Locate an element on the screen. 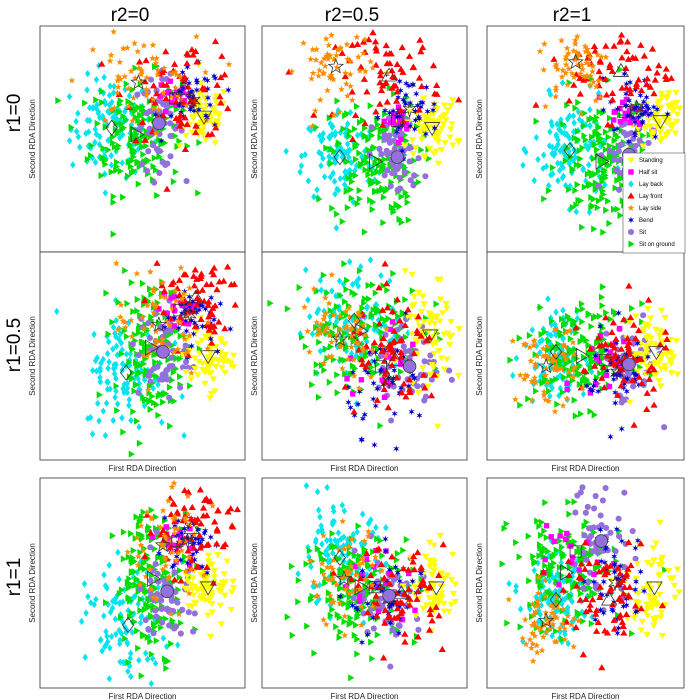 The image size is (692, 700). y-axis-label: Second RDA Direction is located at coordinates (479, 139).